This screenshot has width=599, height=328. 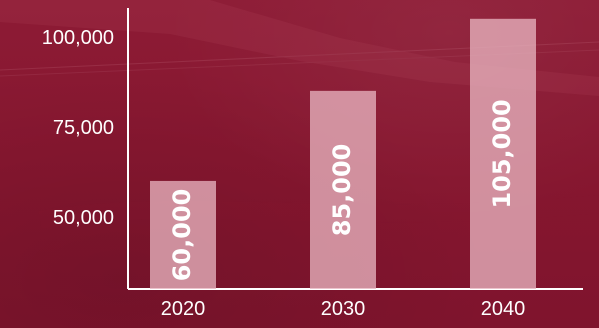 What do you see at coordinates (83, 128) in the screenshot?
I see `y-tick-label: 75,000` at bounding box center [83, 128].